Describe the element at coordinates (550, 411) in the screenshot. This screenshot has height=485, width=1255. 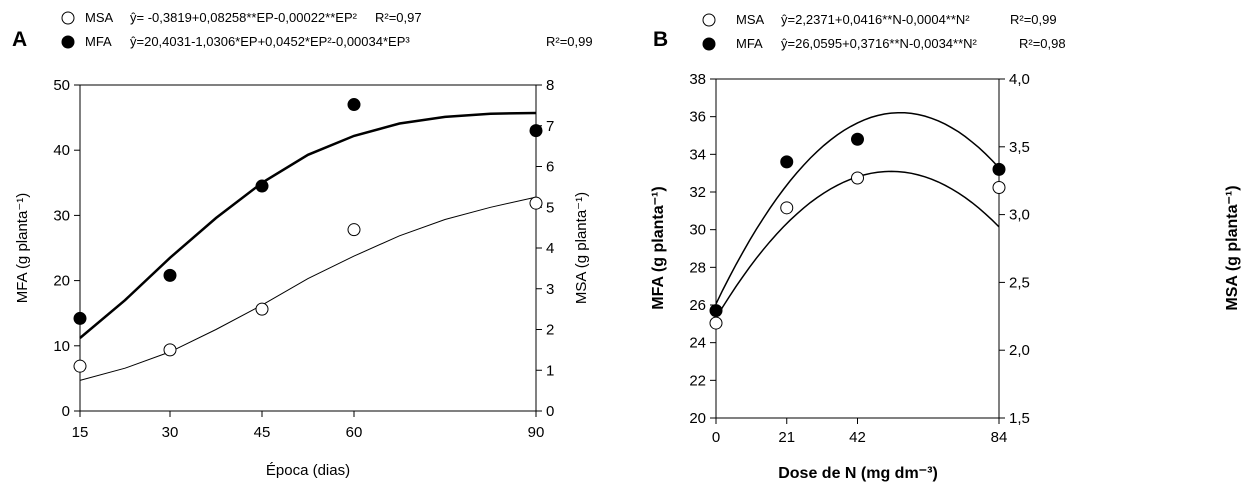
I see `y-right-tick-label: 0` at that location.